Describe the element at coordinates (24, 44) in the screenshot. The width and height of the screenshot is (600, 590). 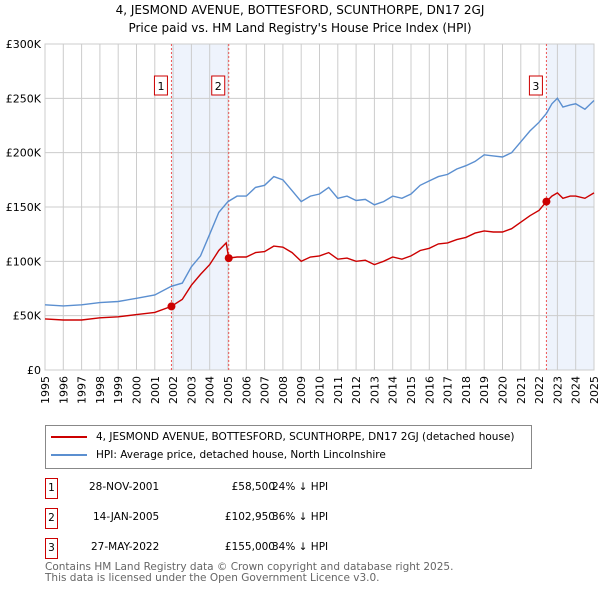
I see `y-tick-label: £300K` at that location.